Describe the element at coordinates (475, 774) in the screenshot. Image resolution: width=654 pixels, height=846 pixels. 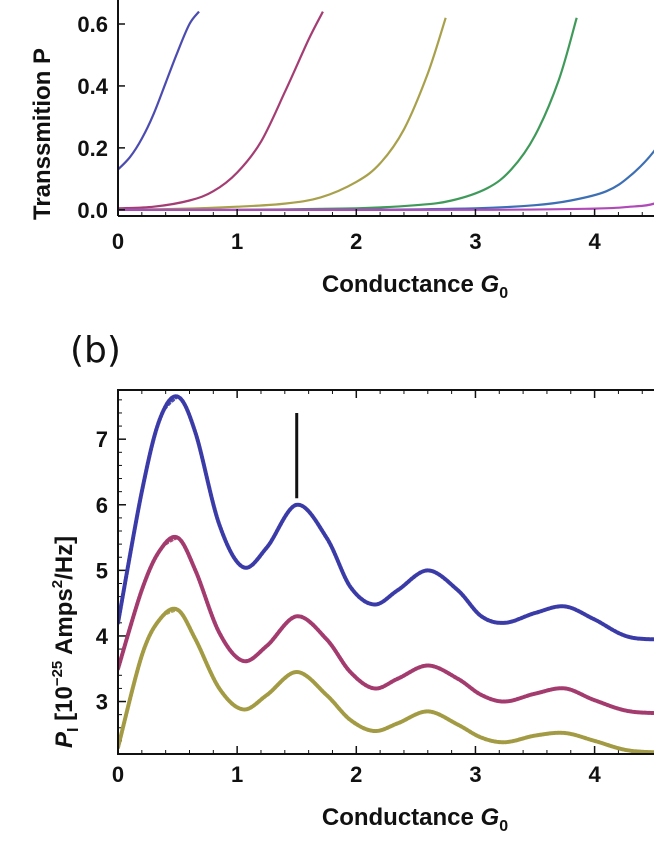
I see `panel-b-x-tick-label-3: 3` at that location.